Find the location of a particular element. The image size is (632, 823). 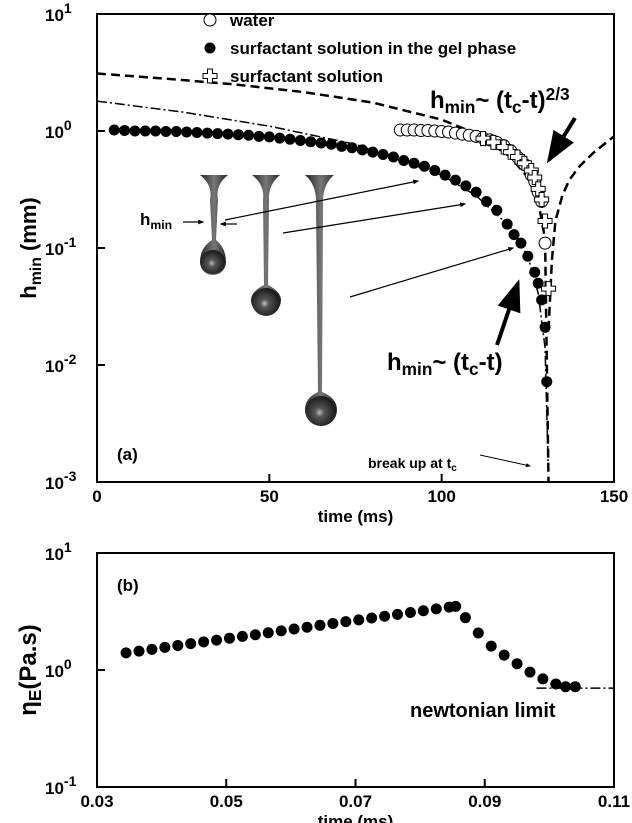

y-axis-label-part: E is located at coordinates (35, 696).